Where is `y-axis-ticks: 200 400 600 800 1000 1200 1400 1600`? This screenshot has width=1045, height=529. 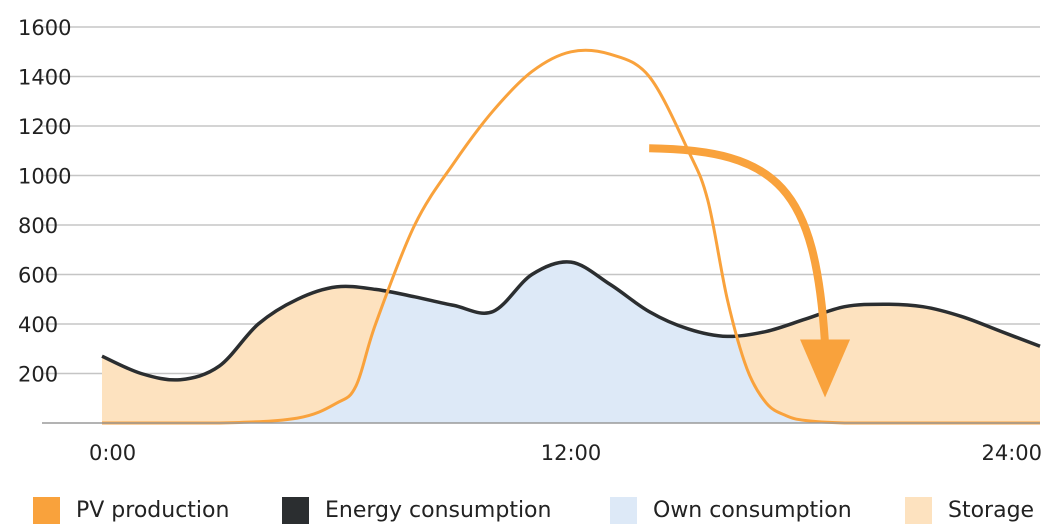
y-axis-ticks: 200 400 600 800 1000 1200 1400 1600 is located at coordinates (44, 201).